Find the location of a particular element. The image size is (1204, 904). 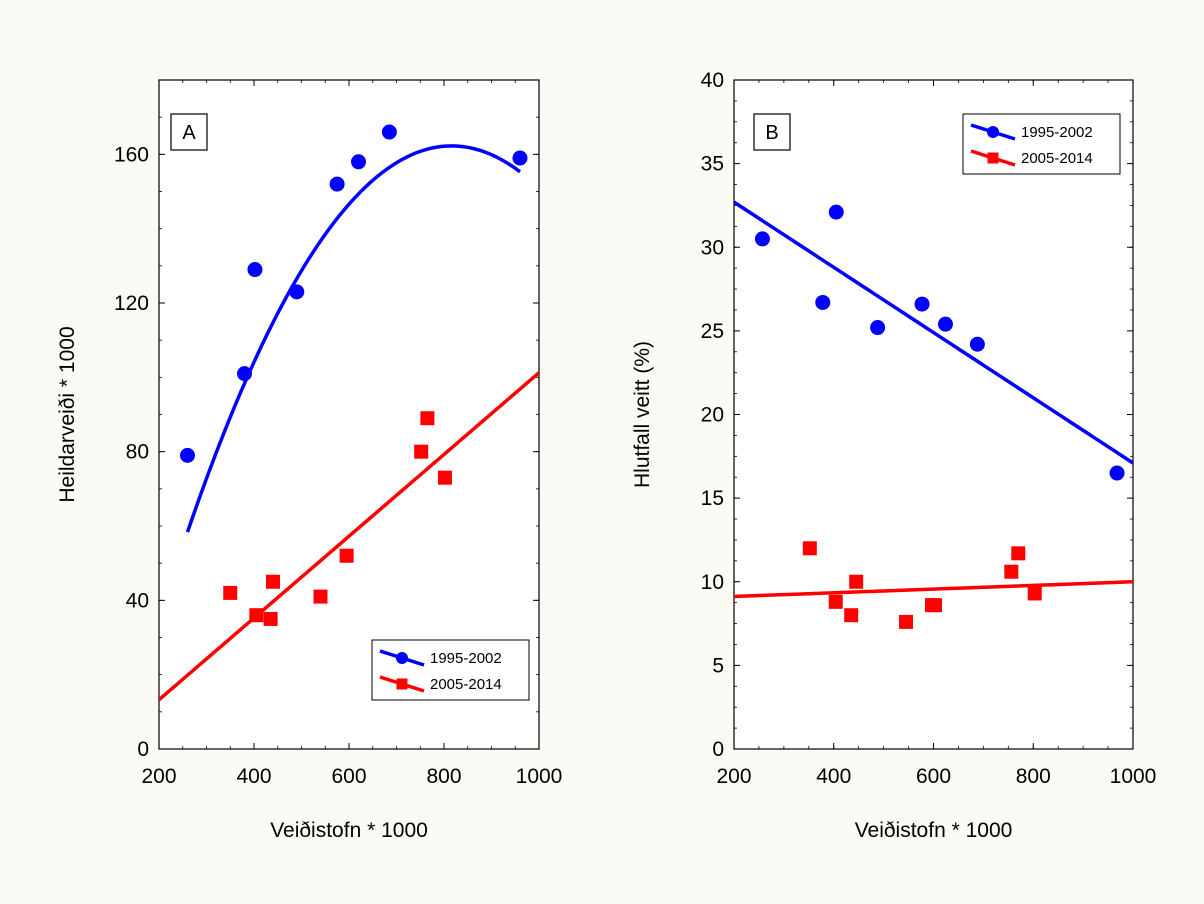

y-tick-label: 160 is located at coordinates (131, 154).